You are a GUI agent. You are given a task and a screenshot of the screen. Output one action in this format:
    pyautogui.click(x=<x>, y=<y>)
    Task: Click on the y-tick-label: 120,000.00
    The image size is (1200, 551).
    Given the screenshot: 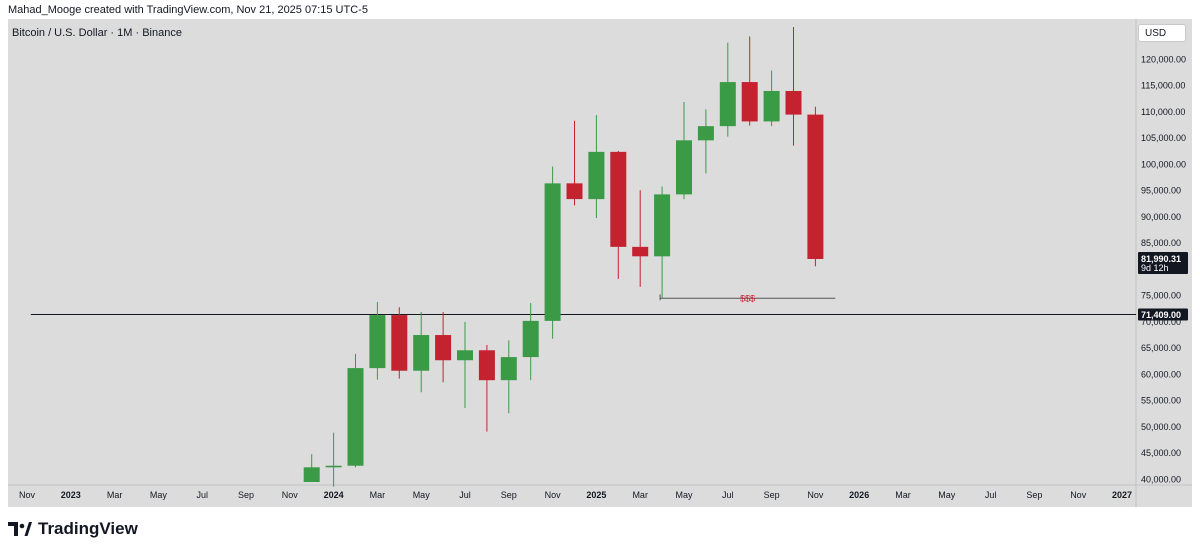 What is the action you would take?
    pyautogui.click(x=1163, y=59)
    